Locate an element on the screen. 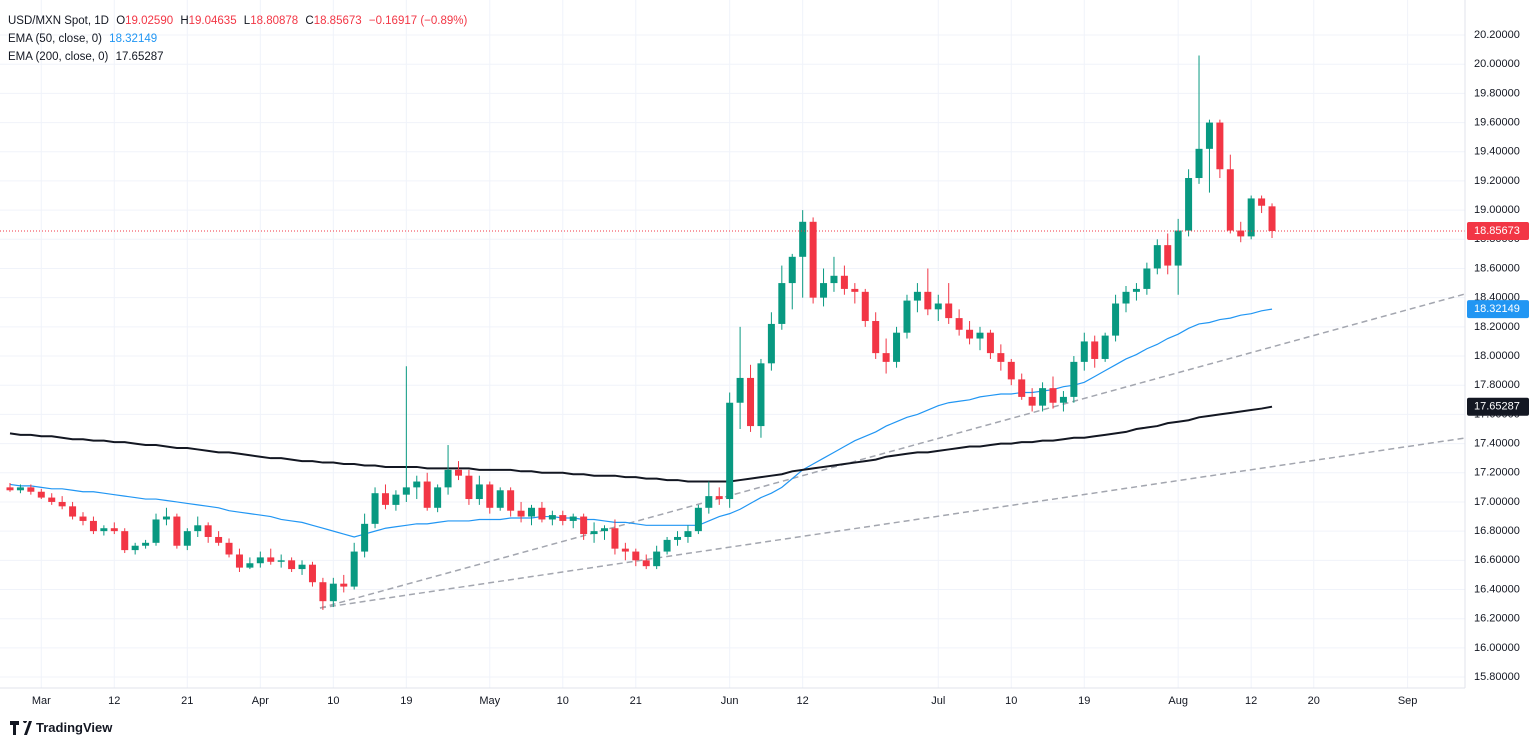 Image resolution: width=1536 pixels, height=744 pixels. branding-text: TradingView is located at coordinates (74, 727).